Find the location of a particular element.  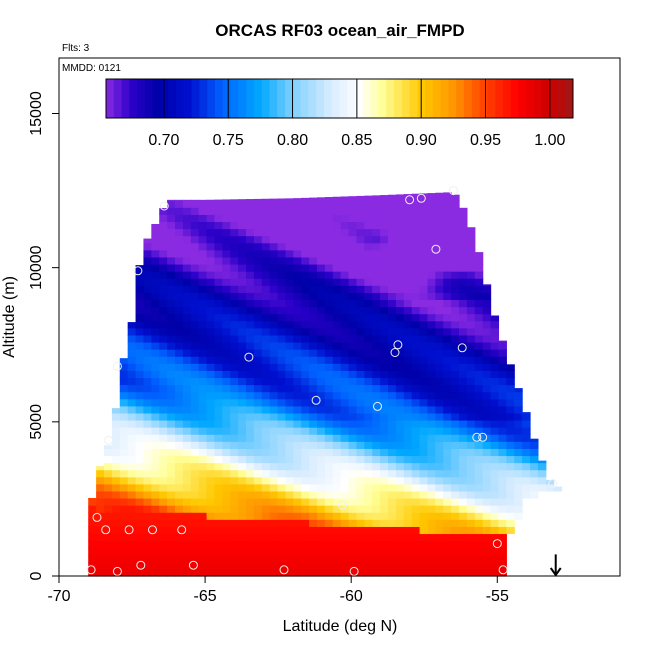

observation-point is located at coordinates (553, 483).